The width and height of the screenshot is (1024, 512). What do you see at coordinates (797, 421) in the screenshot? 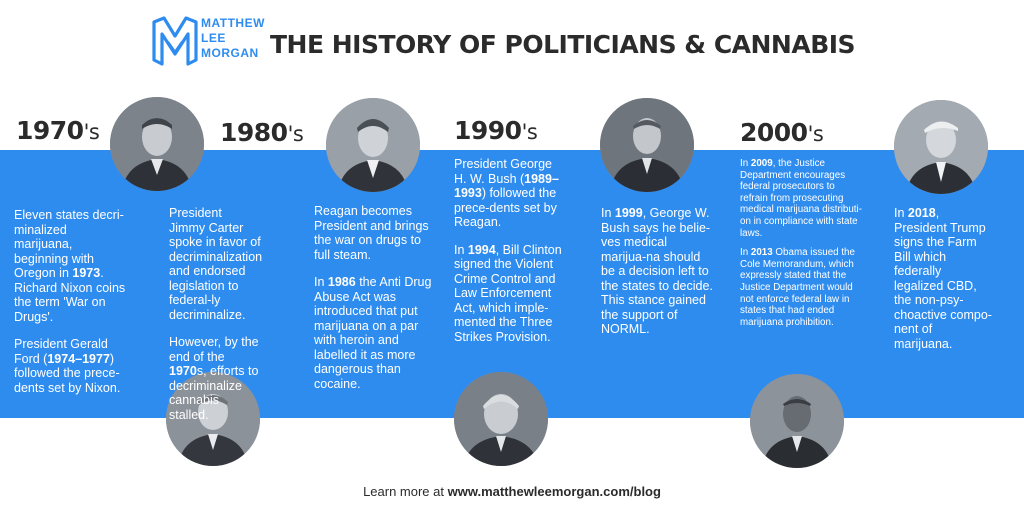
I see `portrait-obama` at bounding box center [797, 421].